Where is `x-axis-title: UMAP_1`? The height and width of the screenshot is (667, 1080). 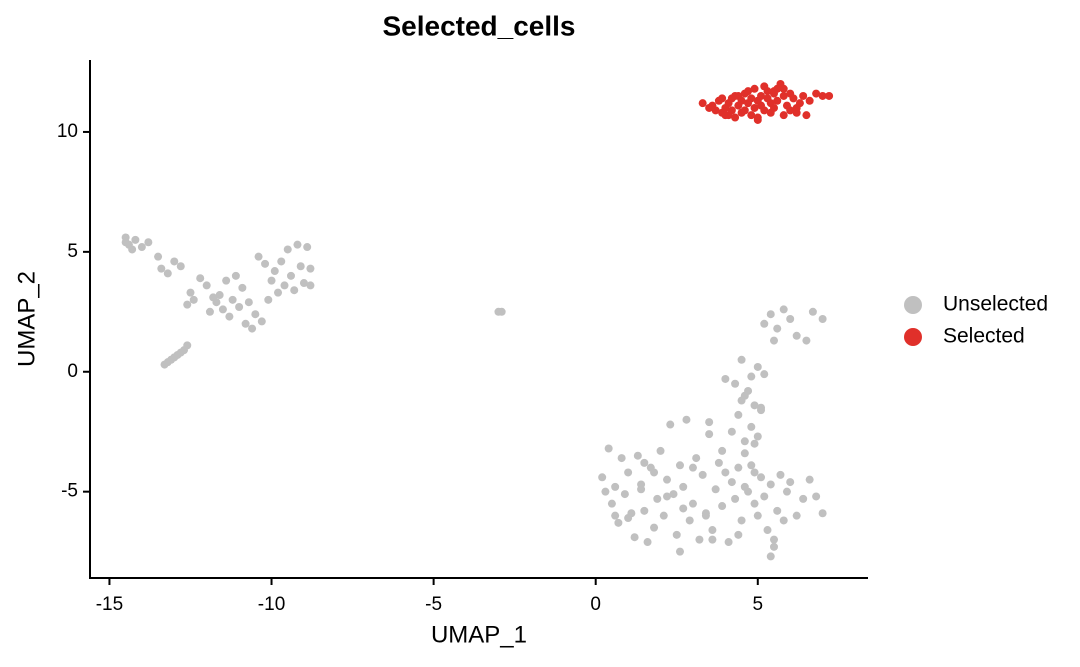
x-axis-title: UMAP_1 is located at coordinates (479, 634).